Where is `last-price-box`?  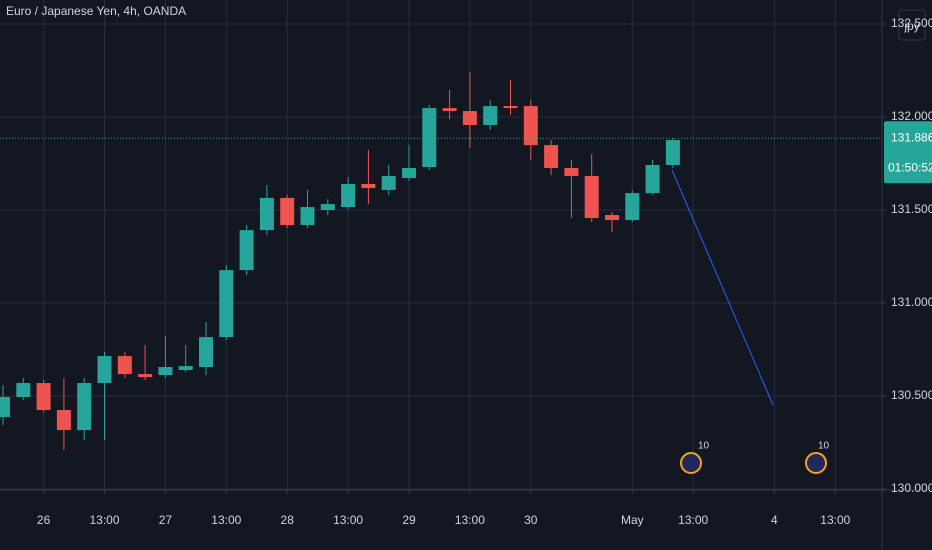
last-price-box is located at coordinates (908, 152).